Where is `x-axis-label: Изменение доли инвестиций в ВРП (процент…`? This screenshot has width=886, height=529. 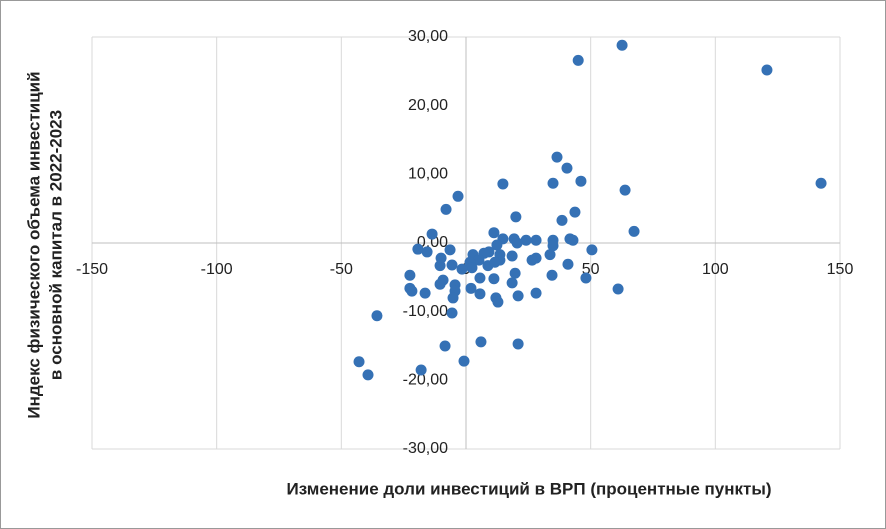
x-axis-label: Изменение доли инвестиций в ВРП (процент… is located at coordinates (529, 488).